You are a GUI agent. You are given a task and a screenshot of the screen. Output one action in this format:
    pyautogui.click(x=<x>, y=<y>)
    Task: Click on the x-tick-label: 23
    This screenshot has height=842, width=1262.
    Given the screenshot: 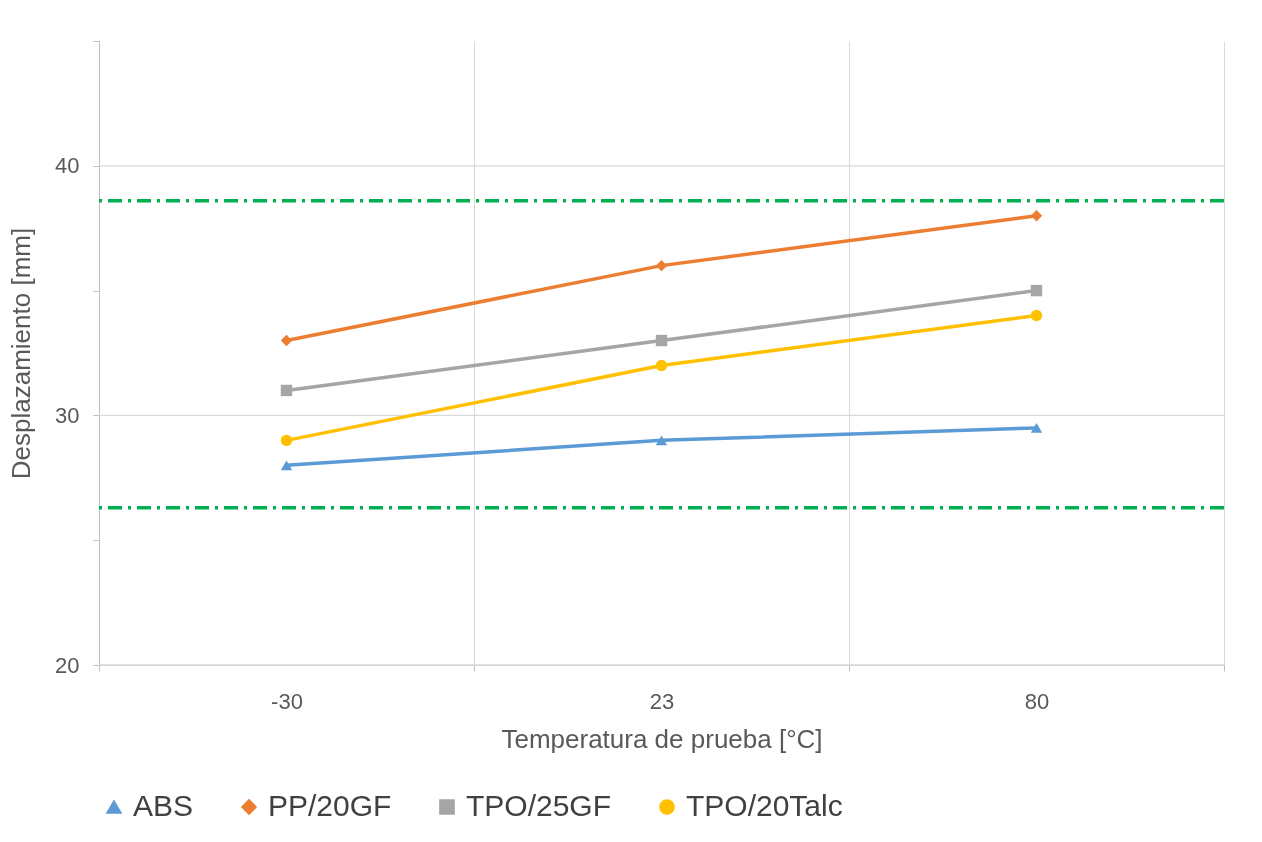 What is the action you would take?
    pyautogui.click(x=662, y=701)
    